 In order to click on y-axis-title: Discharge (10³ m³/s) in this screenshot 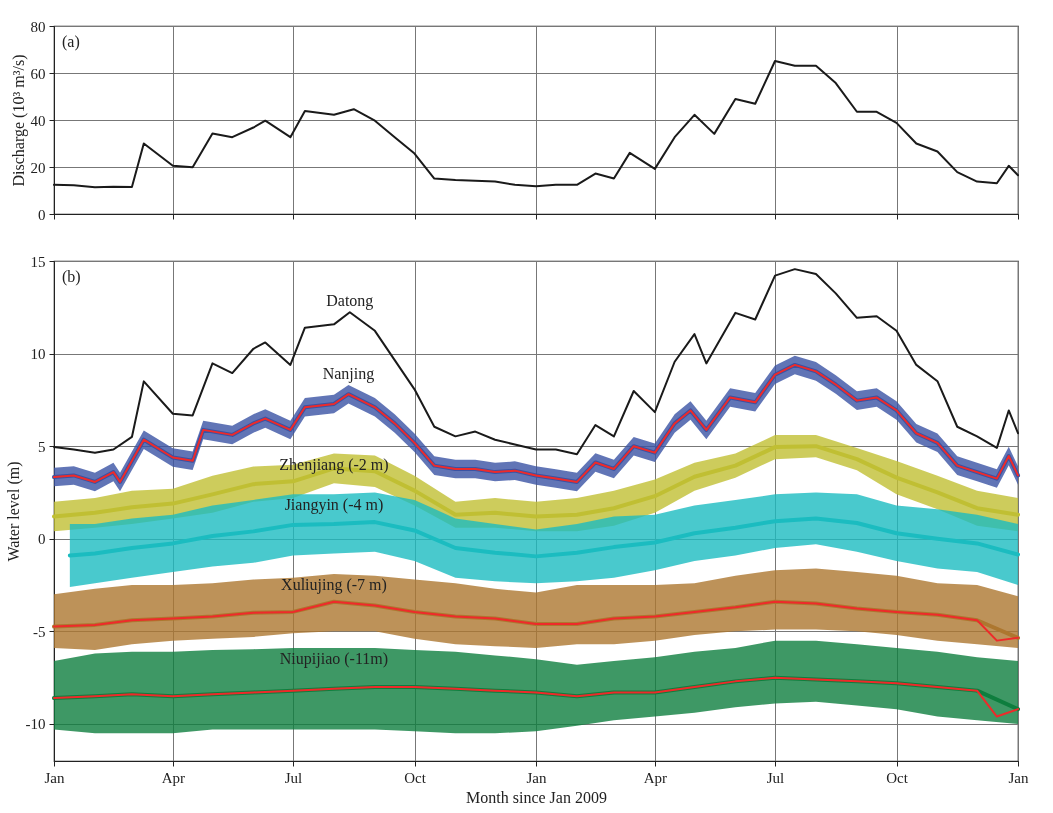, I will do `click(18, 120)`.